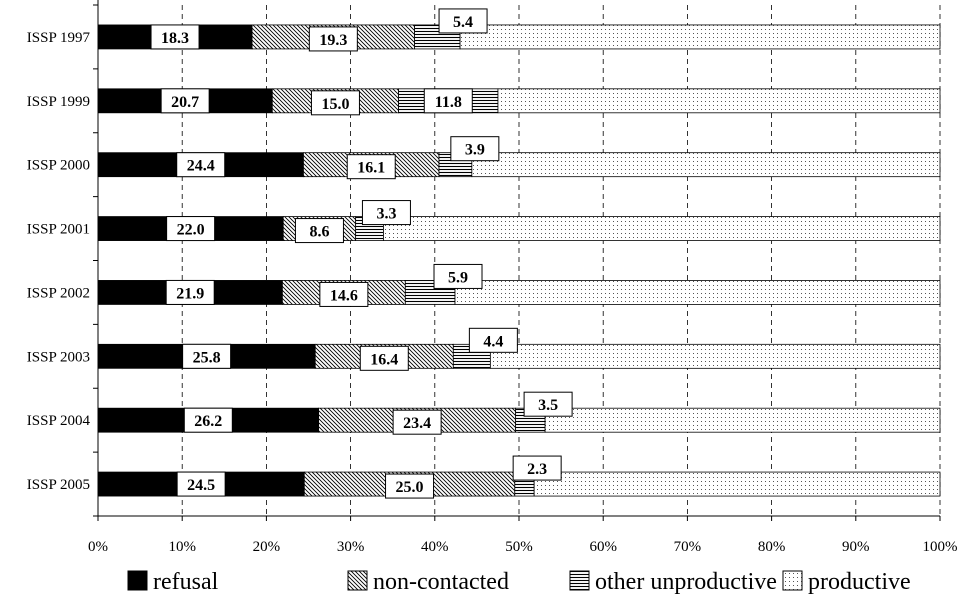 This screenshot has width=968, height=600. Describe the element at coordinates (58, 102) in the screenshot. I see `category-label: ISSP 1999` at that location.